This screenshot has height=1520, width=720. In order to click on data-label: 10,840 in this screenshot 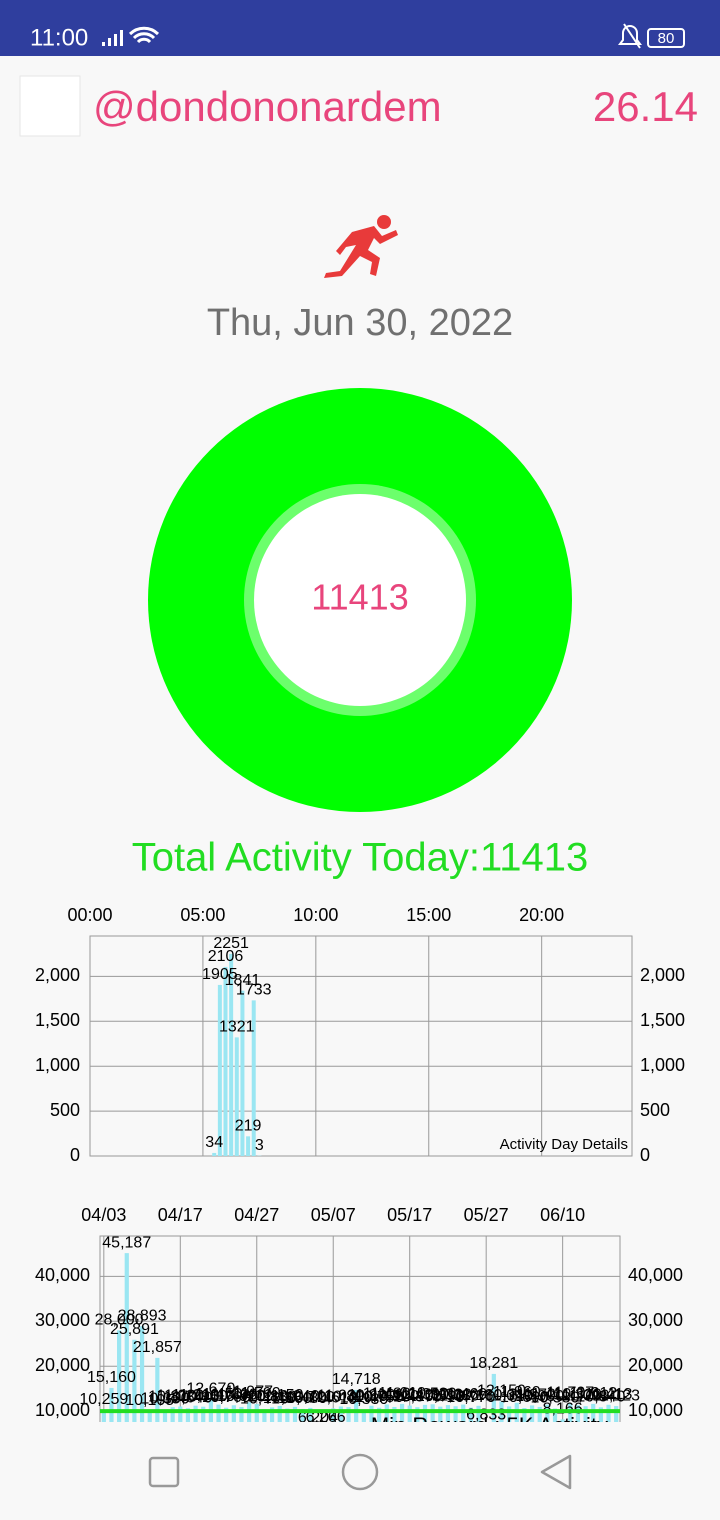, I will do `click(600, 1397)`.